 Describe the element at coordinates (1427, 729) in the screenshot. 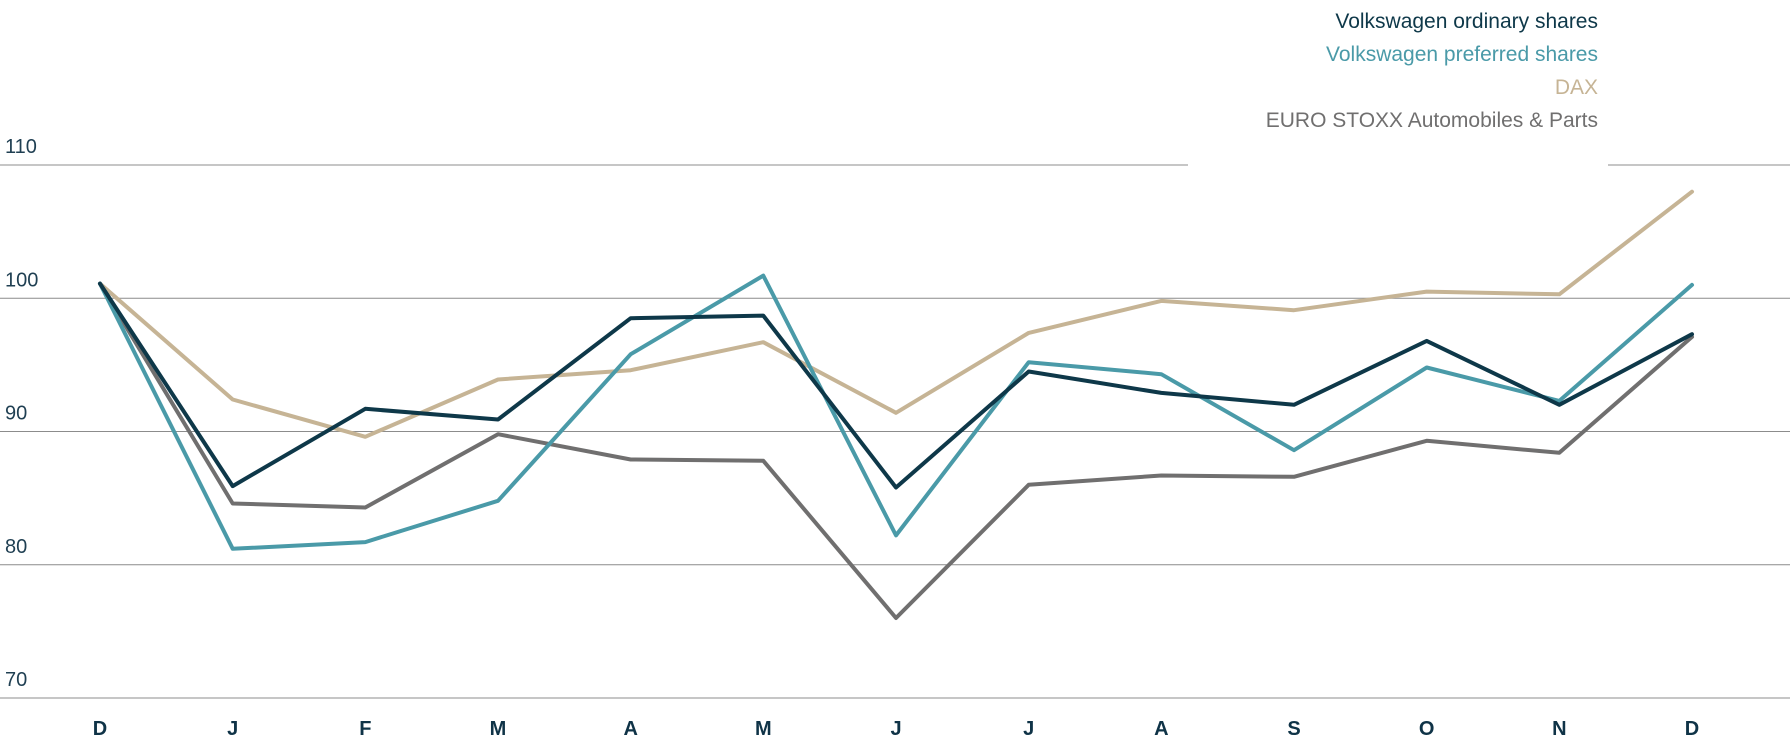

I see `x-tick-label: O` at that location.